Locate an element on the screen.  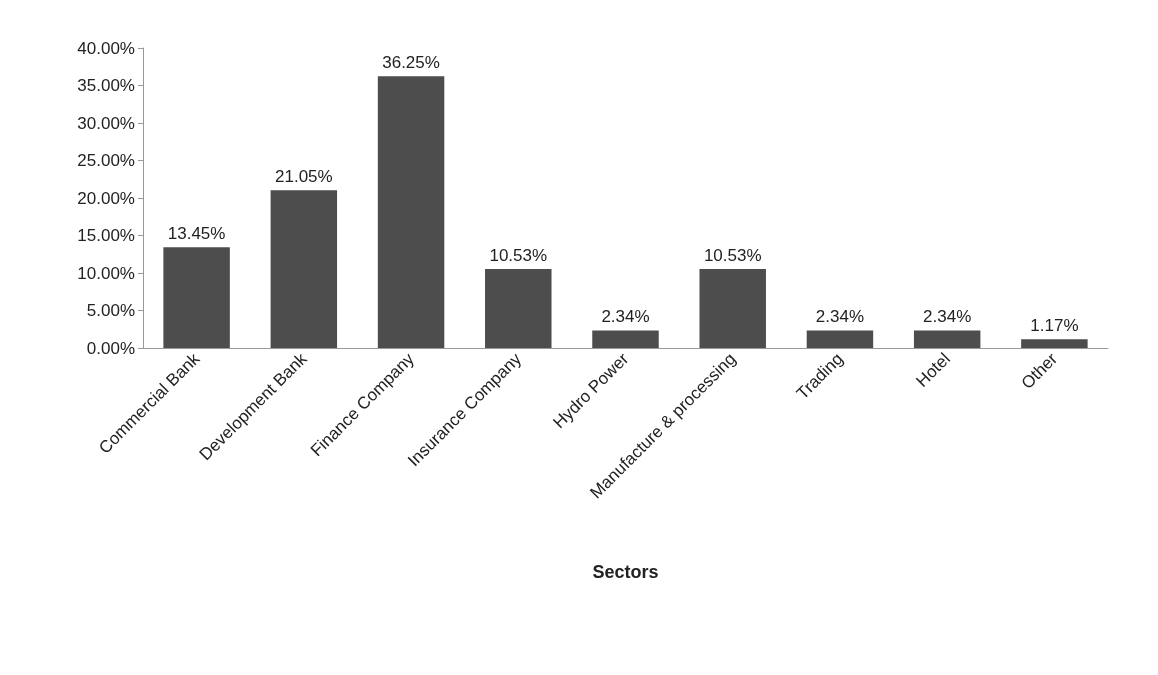
data-label: 1.17% is located at coordinates (1054, 326).